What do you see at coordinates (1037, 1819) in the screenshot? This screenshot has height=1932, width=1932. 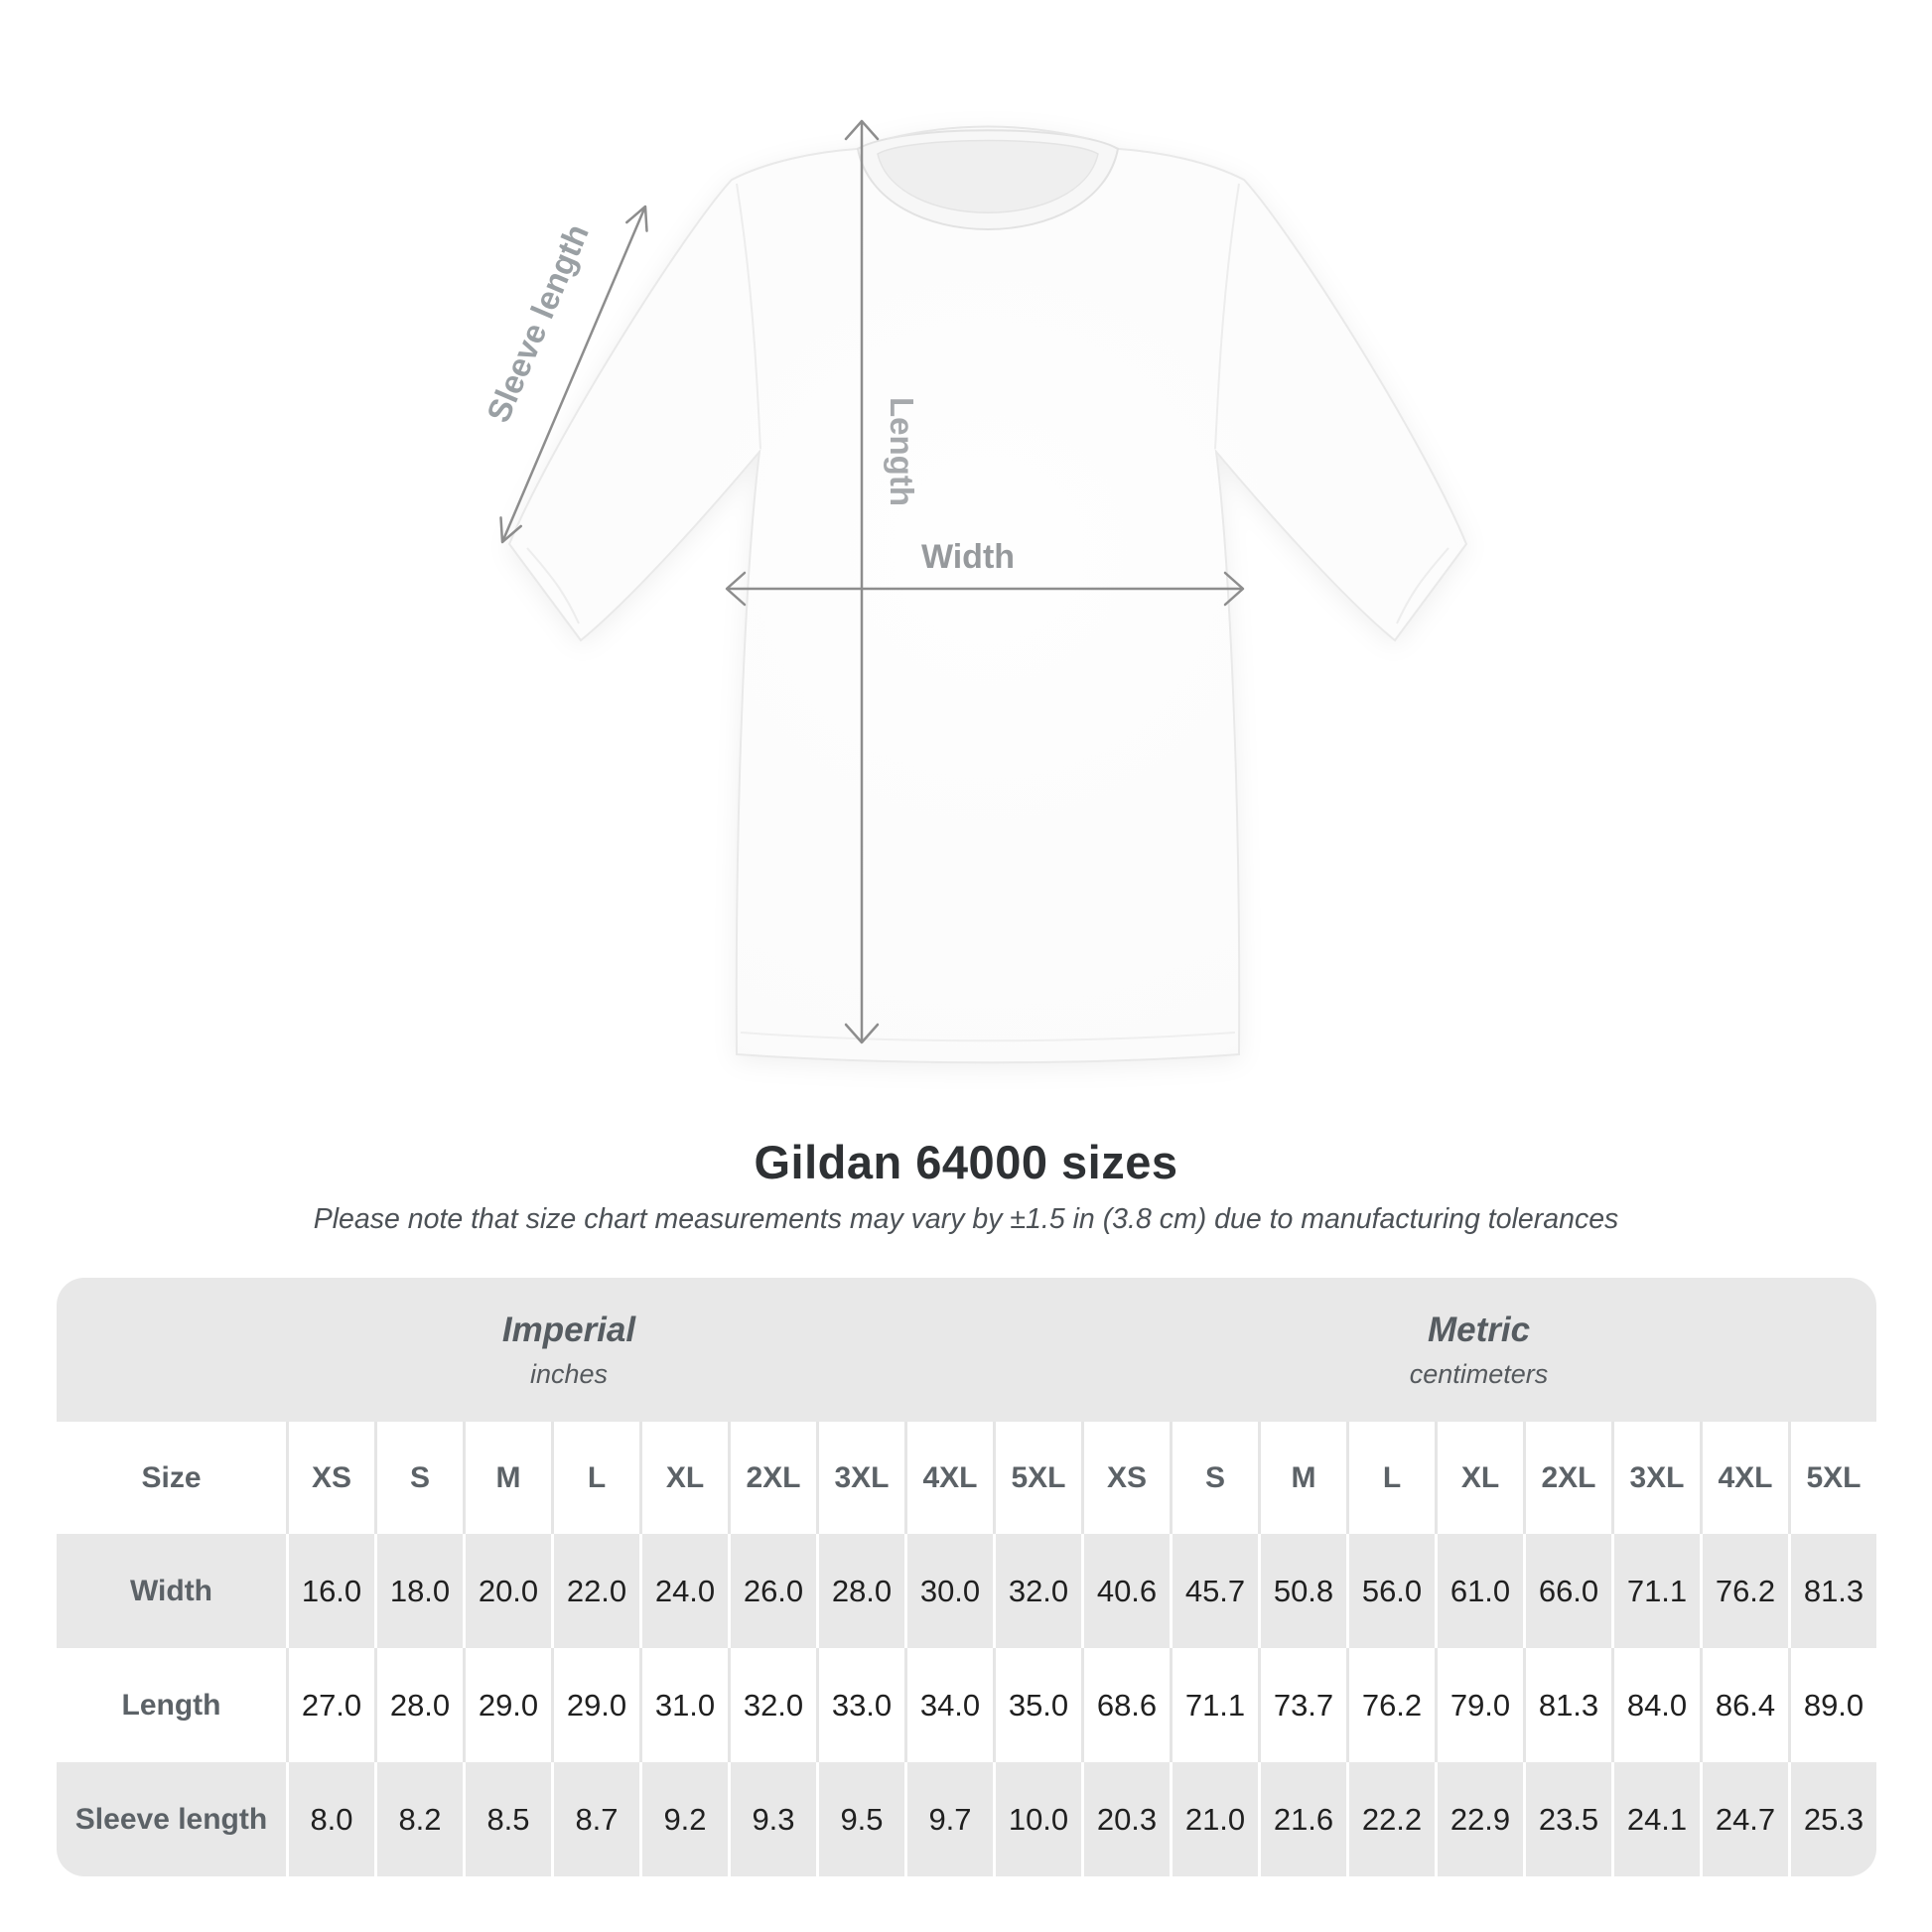 I see `sleeve-imperial-5xl: 10.0` at bounding box center [1037, 1819].